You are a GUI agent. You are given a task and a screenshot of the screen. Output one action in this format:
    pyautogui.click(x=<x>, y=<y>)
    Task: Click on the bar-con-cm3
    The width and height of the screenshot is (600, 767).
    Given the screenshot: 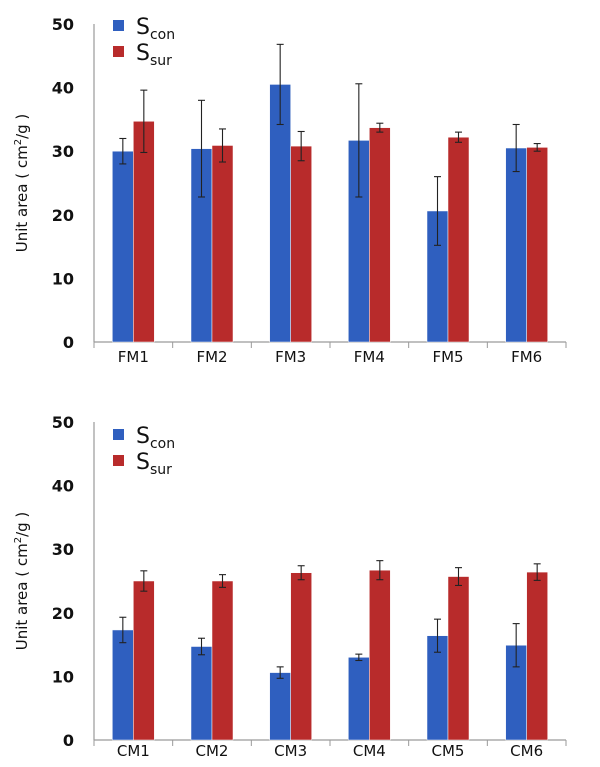 What is the action you would take?
    pyautogui.click(x=280, y=706)
    